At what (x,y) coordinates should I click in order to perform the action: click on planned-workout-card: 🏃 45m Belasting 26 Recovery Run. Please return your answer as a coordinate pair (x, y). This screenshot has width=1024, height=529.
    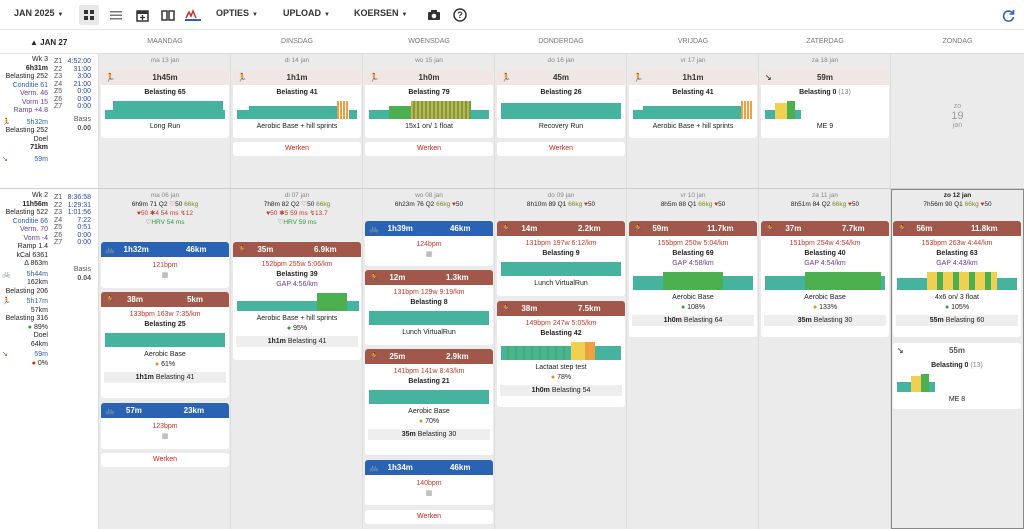
    Looking at the image, I should click on (561, 104).